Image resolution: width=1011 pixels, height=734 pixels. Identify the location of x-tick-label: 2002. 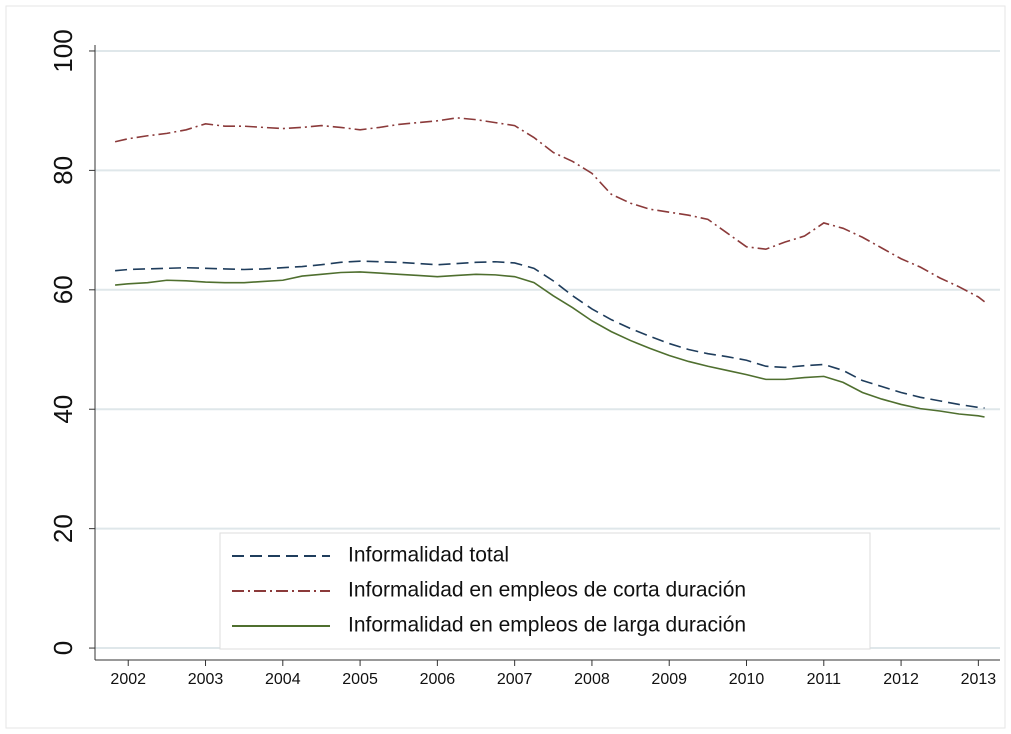
(128, 679).